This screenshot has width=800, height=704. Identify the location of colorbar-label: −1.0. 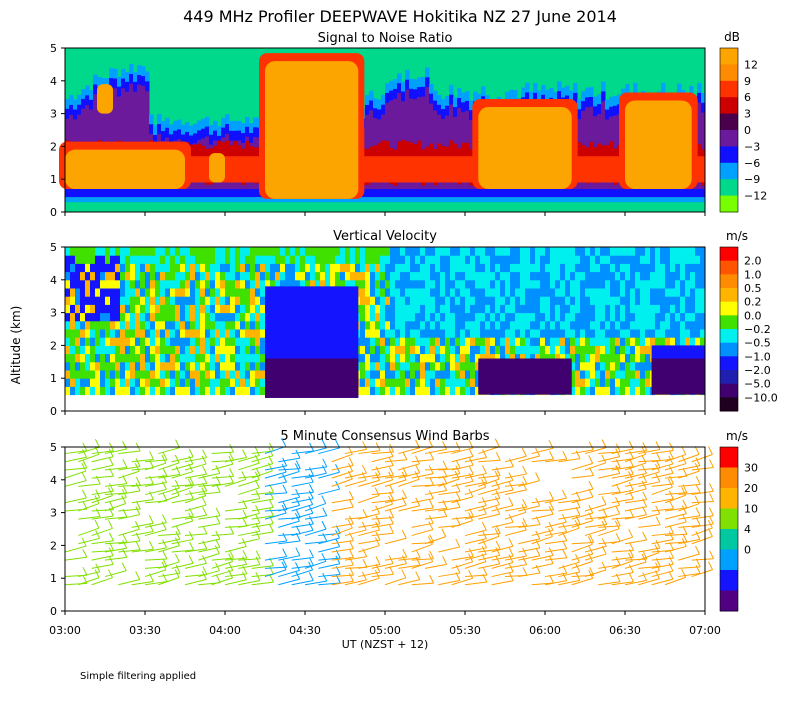
(757, 356).